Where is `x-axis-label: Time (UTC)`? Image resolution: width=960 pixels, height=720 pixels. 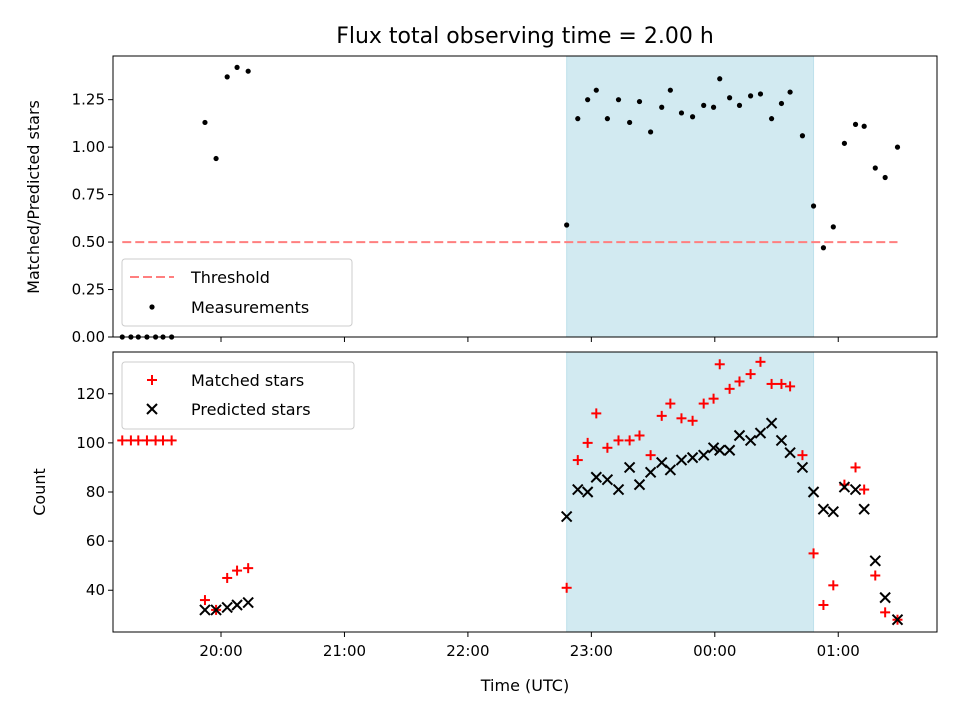 x-axis-label: Time (UTC) is located at coordinates (524, 685).